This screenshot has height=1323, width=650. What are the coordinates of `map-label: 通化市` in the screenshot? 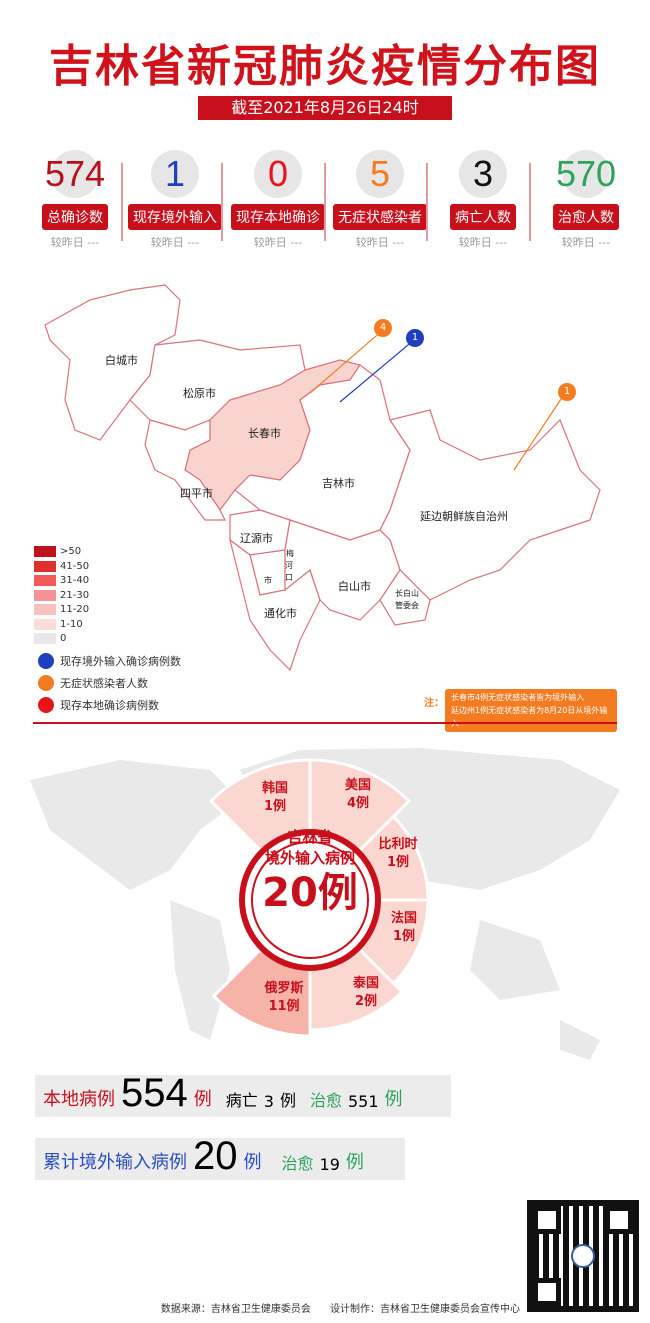 It's located at (280, 613).